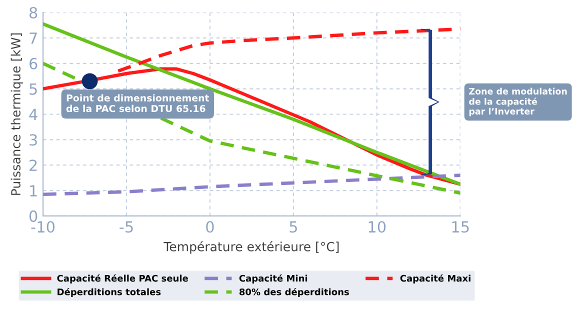  I want to click on legend-label: Déperditions totales, so click(109, 293).